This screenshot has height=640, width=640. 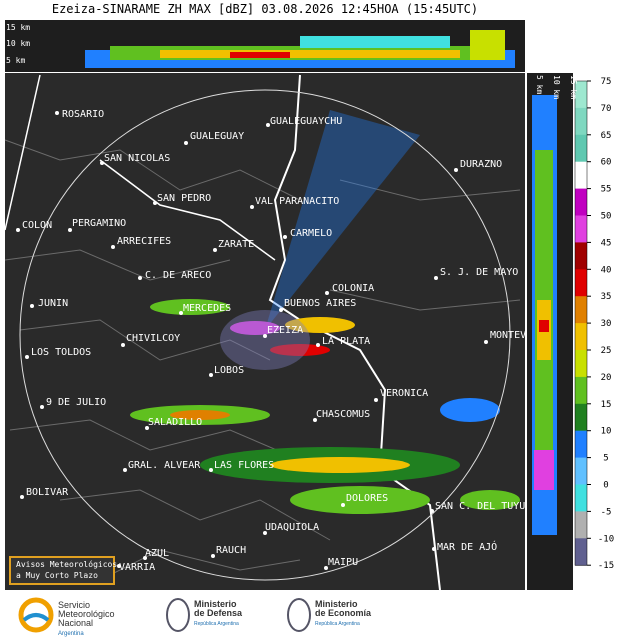 I want to click on city-label: S. J. DE MAYO, so click(x=479, y=272).